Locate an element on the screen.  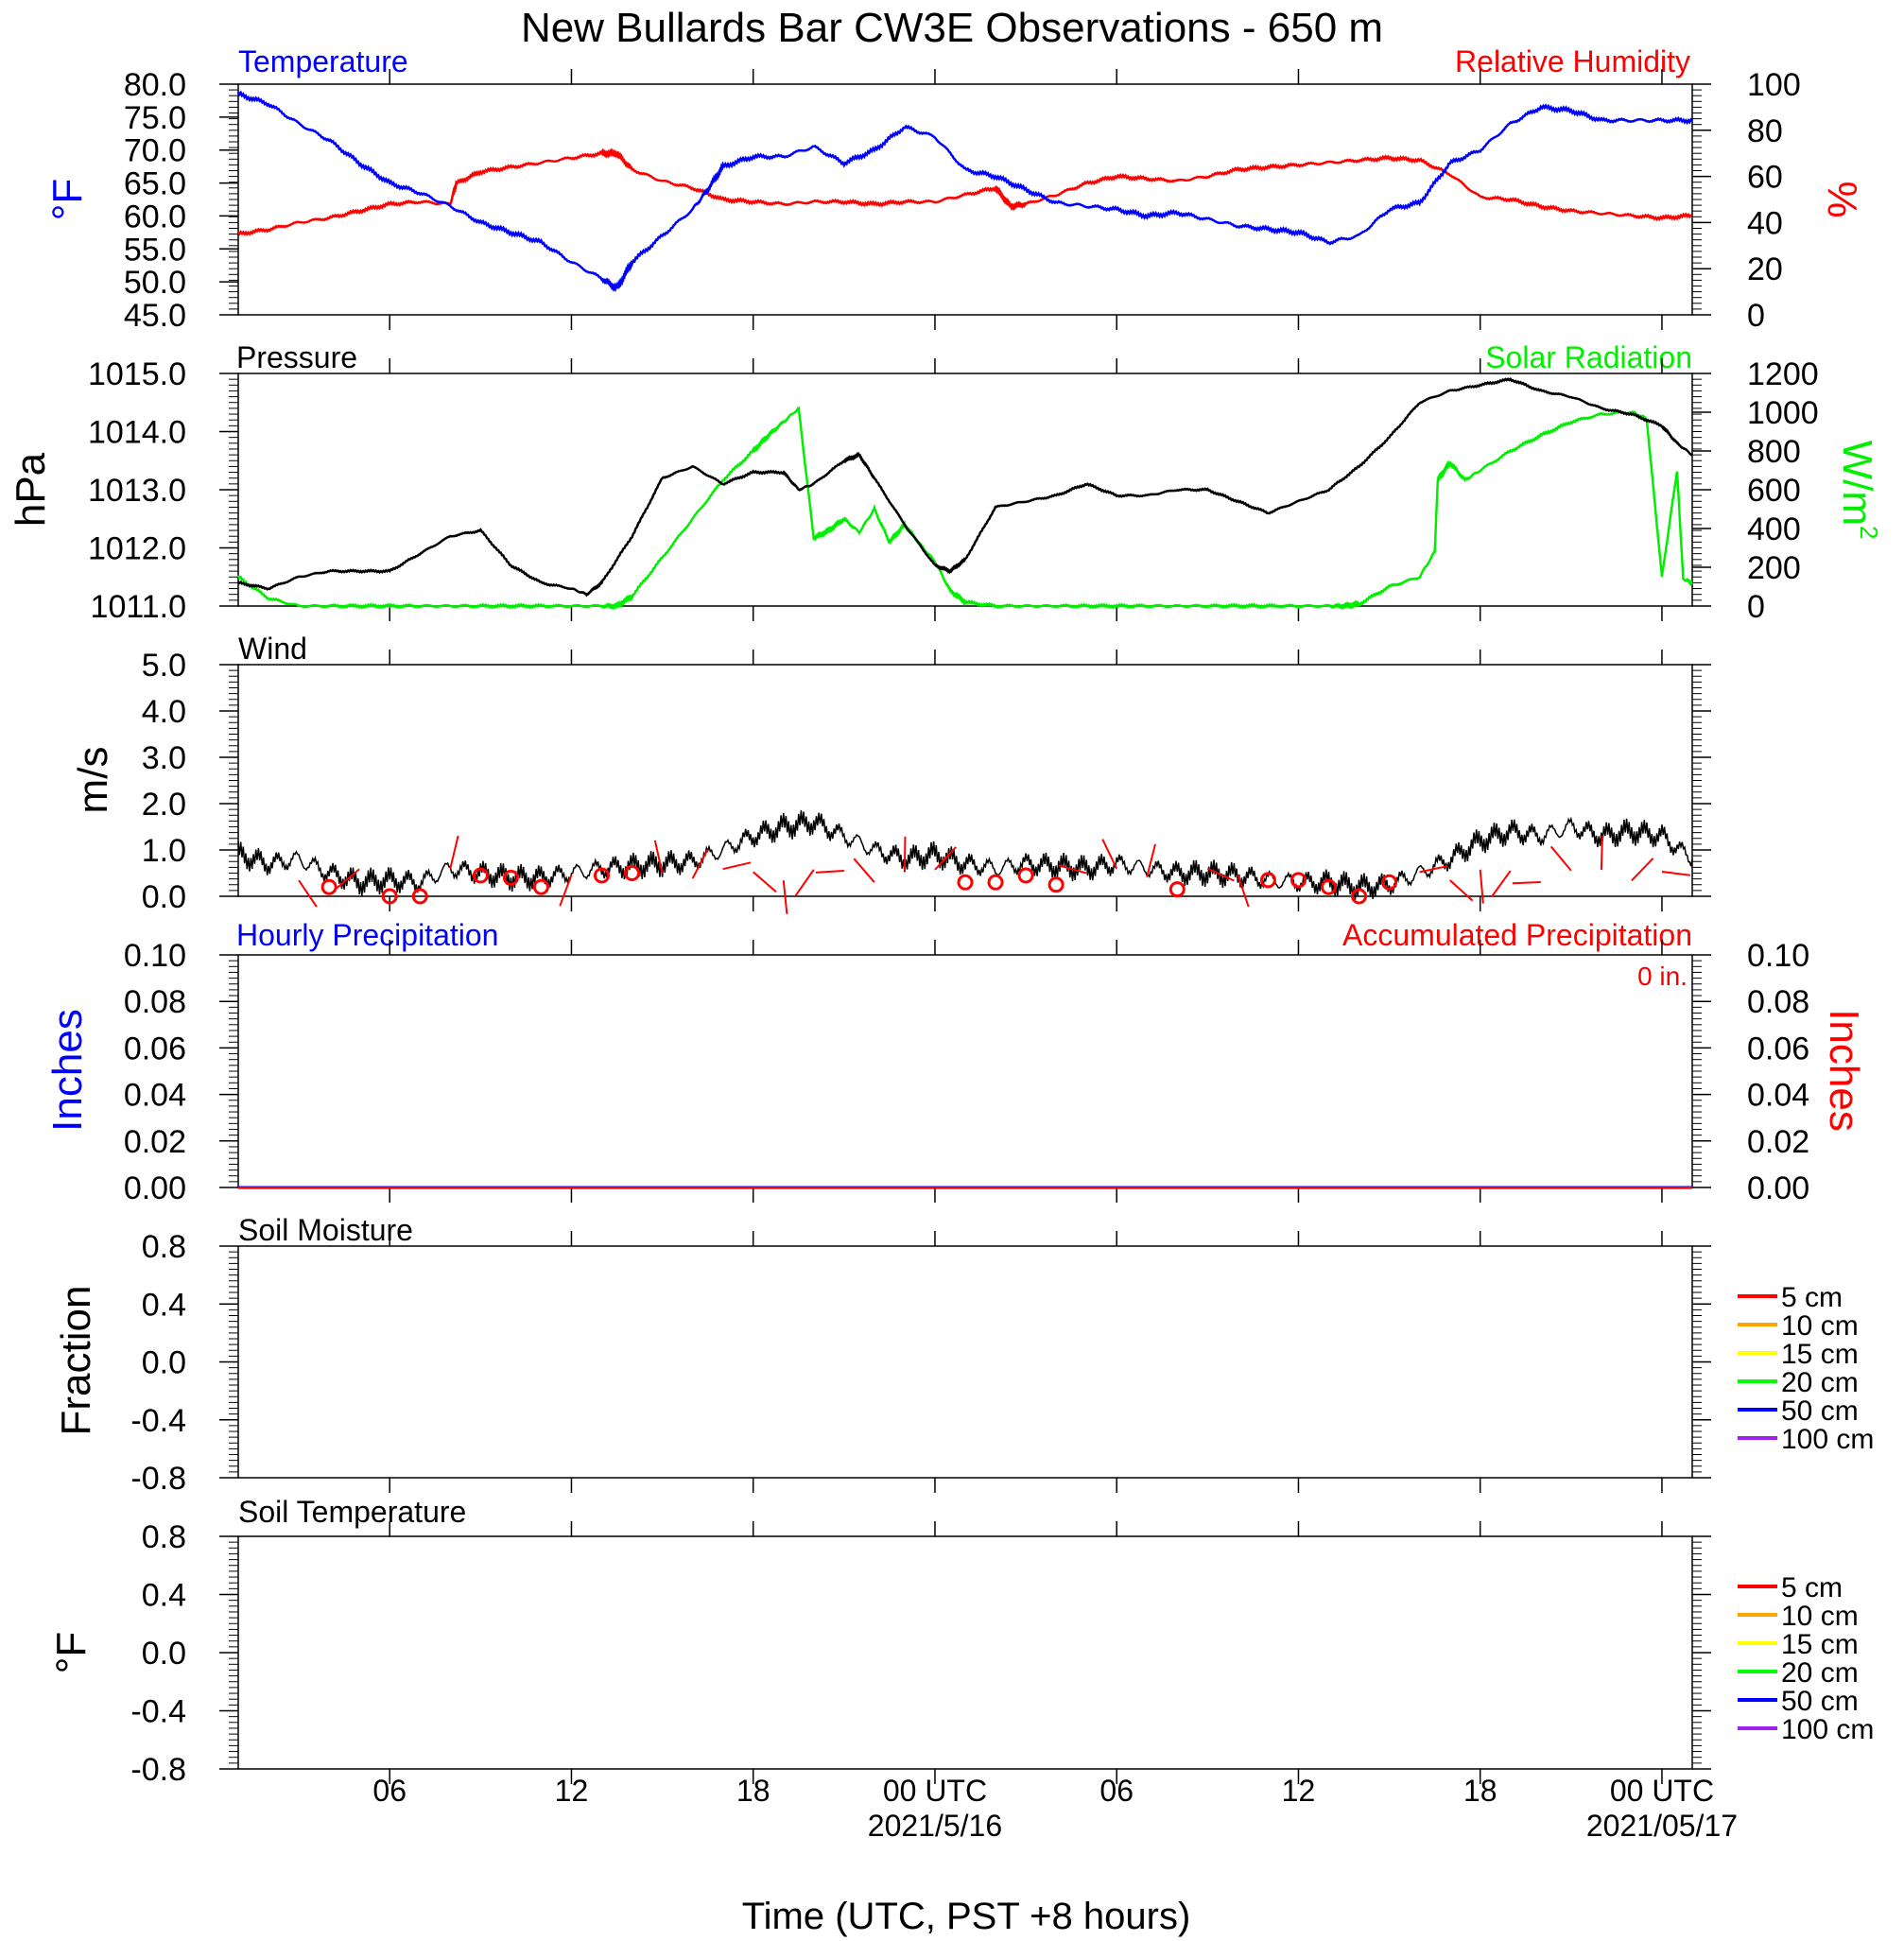
humidity-axis-label: % is located at coordinates (1842, 199).